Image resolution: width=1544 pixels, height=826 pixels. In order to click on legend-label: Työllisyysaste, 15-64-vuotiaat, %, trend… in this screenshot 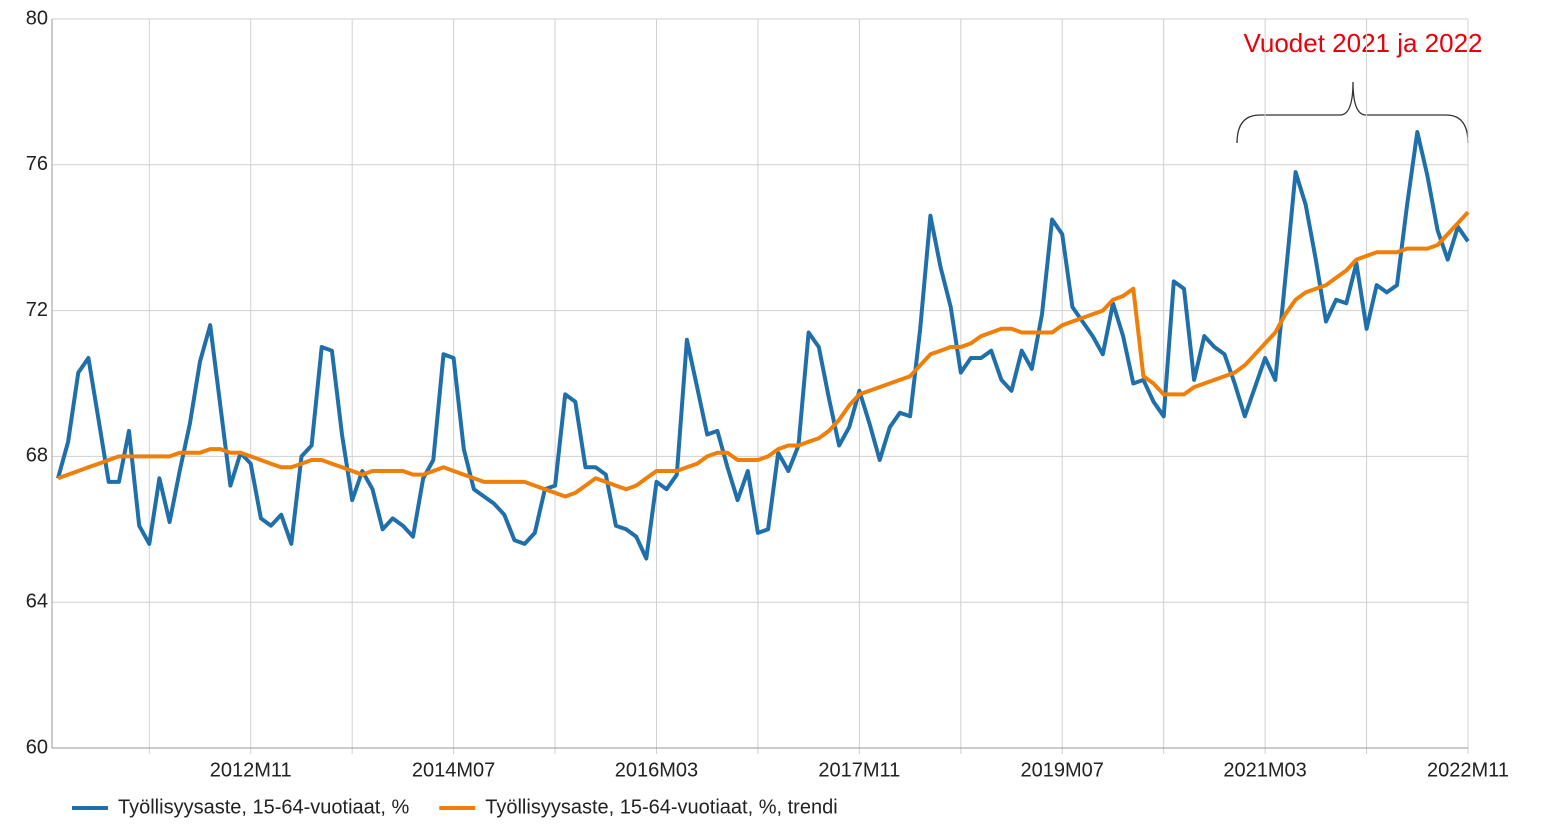, I will do `click(661, 807)`.